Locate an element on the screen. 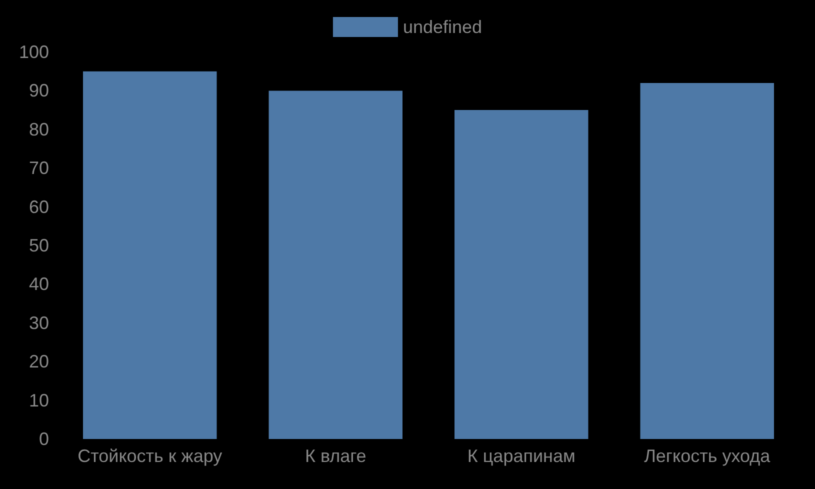 Image resolution: width=815 pixels, height=489 pixels. y-tick-label: 60 is located at coordinates (38, 206).